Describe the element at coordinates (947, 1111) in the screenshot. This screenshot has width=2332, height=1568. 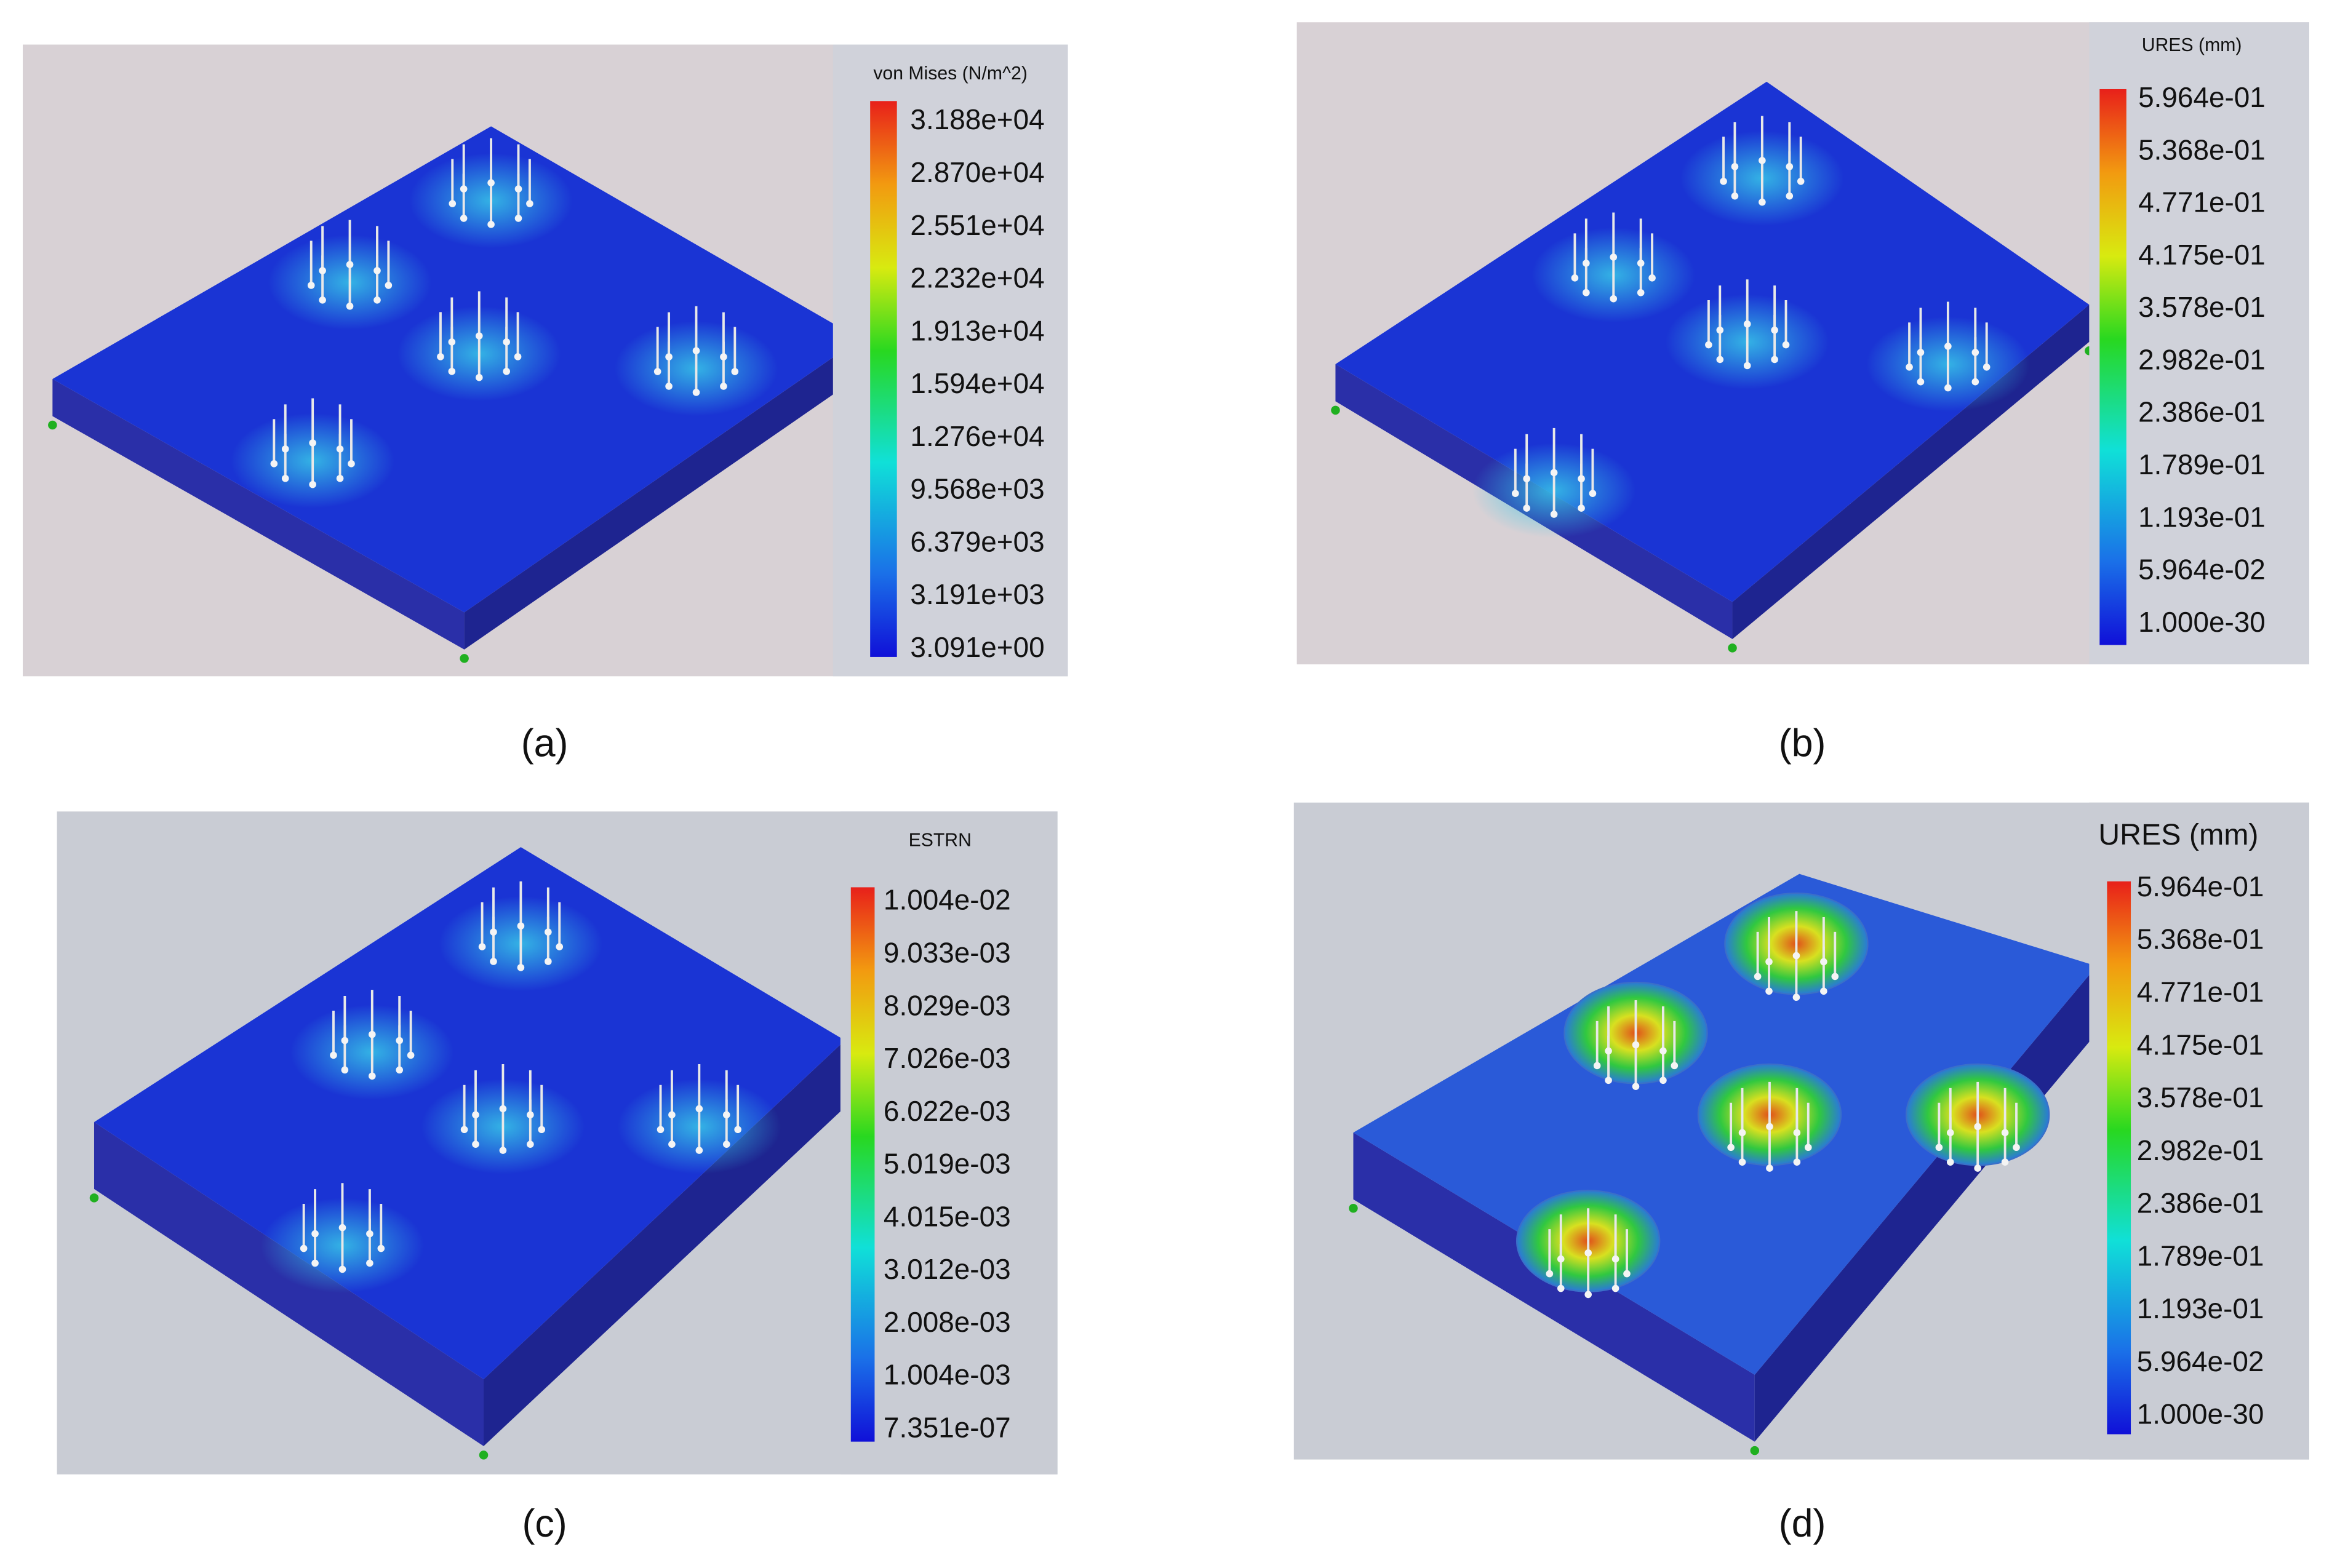
I see `legend-label: 6.022e-03` at that location.